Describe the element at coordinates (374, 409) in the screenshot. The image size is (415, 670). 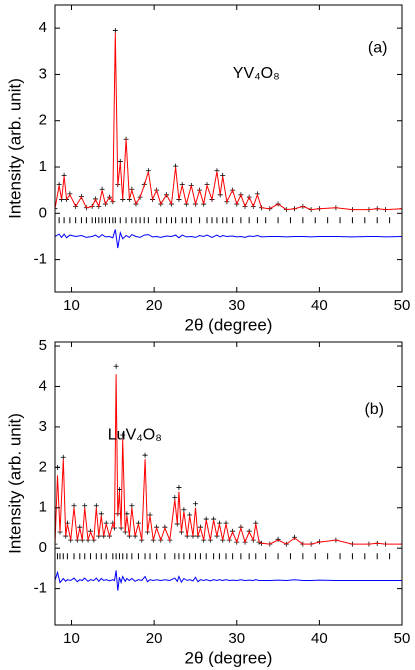
I see `panel-label: (b)` at that location.